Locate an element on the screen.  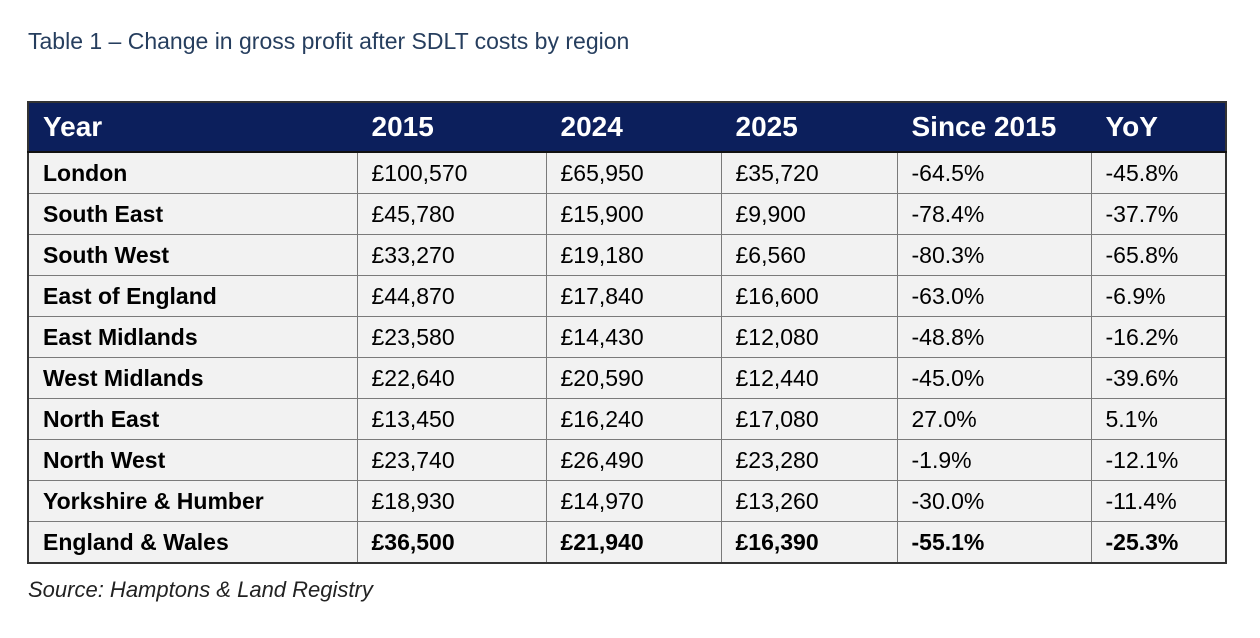
value-cell: -30.0% is located at coordinates (994, 501).